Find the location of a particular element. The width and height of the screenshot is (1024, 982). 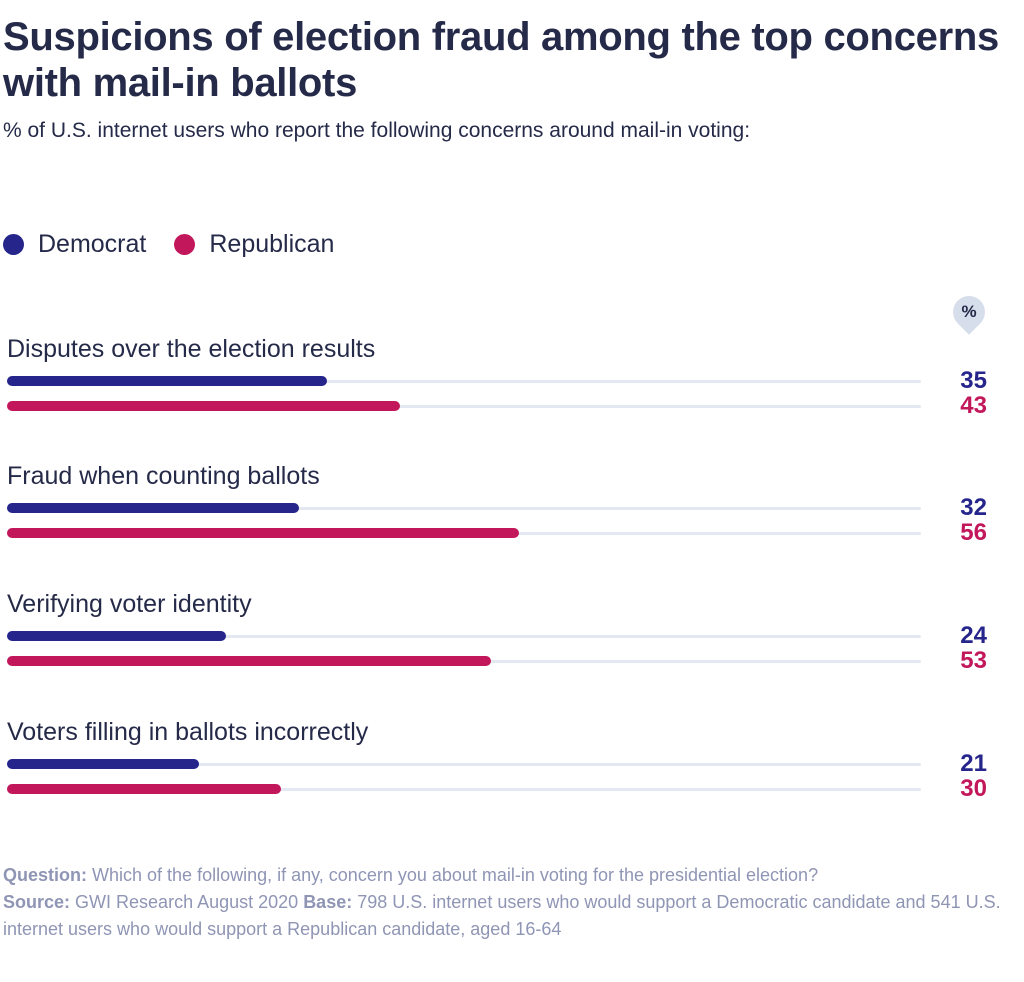

value-label-republican: 56 is located at coordinates (973, 532).